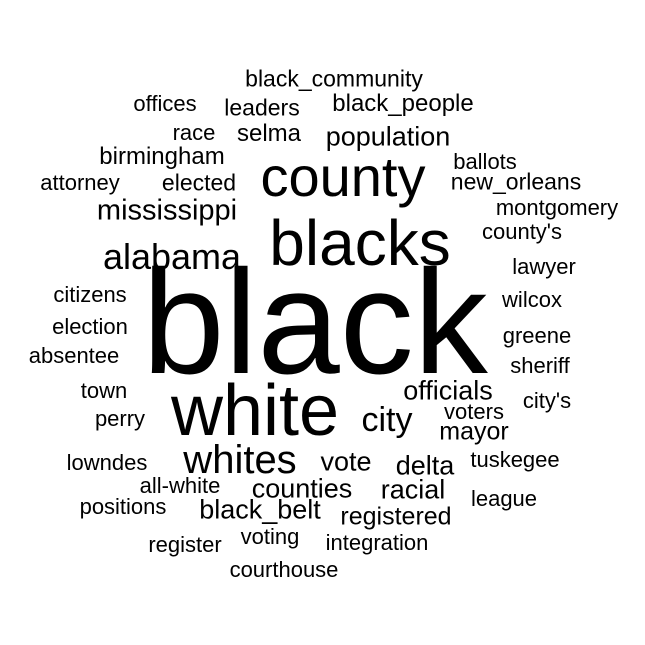  I want to click on word: wilcox, so click(532, 299).